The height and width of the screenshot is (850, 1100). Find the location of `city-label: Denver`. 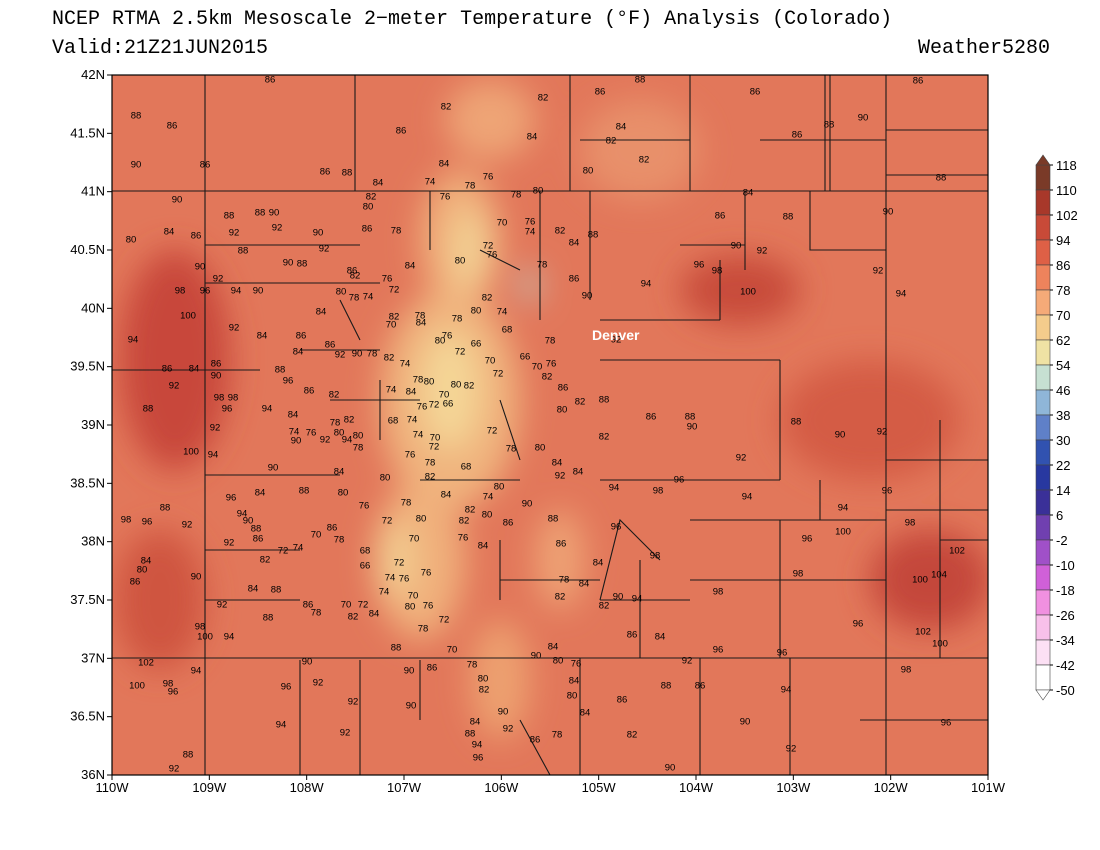

city-label: Denver is located at coordinates (616, 335).